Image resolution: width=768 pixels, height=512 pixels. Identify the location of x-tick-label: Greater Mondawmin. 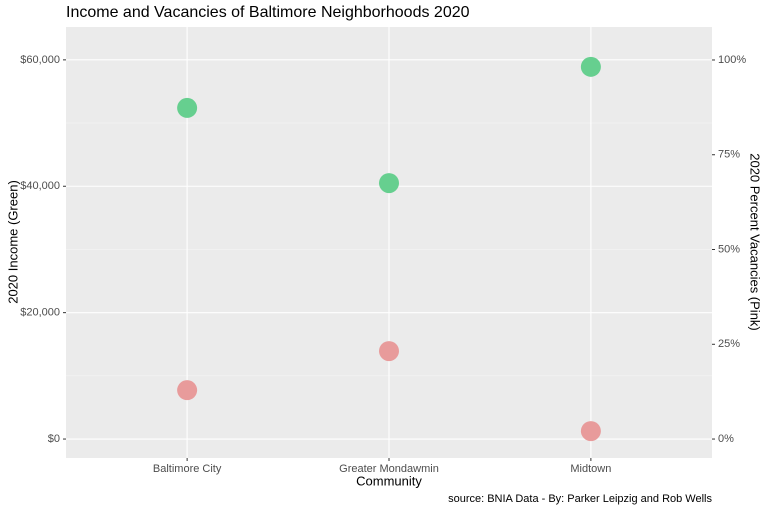
(389, 469).